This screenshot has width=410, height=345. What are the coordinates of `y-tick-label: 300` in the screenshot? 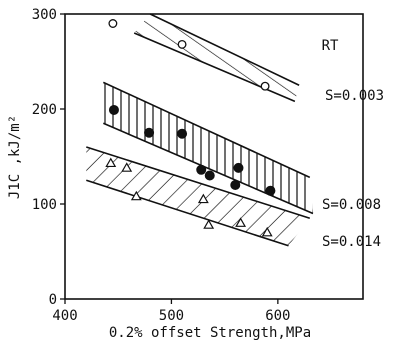 It's located at (44, 15).